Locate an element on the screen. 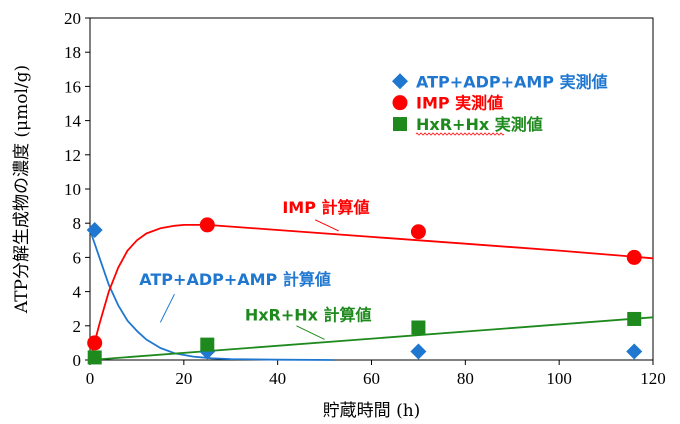 This screenshot has height=424, width=680. x-tick-label: 20 is located at coordinates (183, 378).